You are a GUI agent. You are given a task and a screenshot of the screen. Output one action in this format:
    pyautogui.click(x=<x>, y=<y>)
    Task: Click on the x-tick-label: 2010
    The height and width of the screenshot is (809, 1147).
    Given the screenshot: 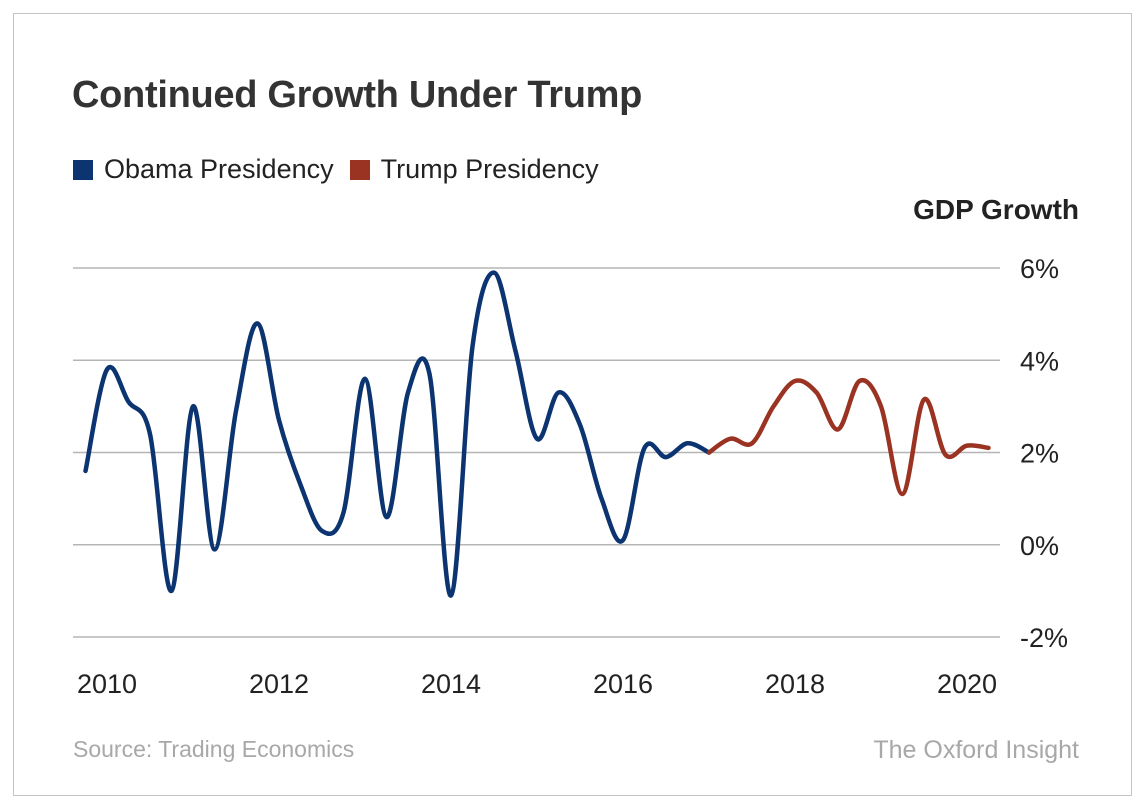 What is the action you would take?
    pyautogui.click(x=107, y=684)
    